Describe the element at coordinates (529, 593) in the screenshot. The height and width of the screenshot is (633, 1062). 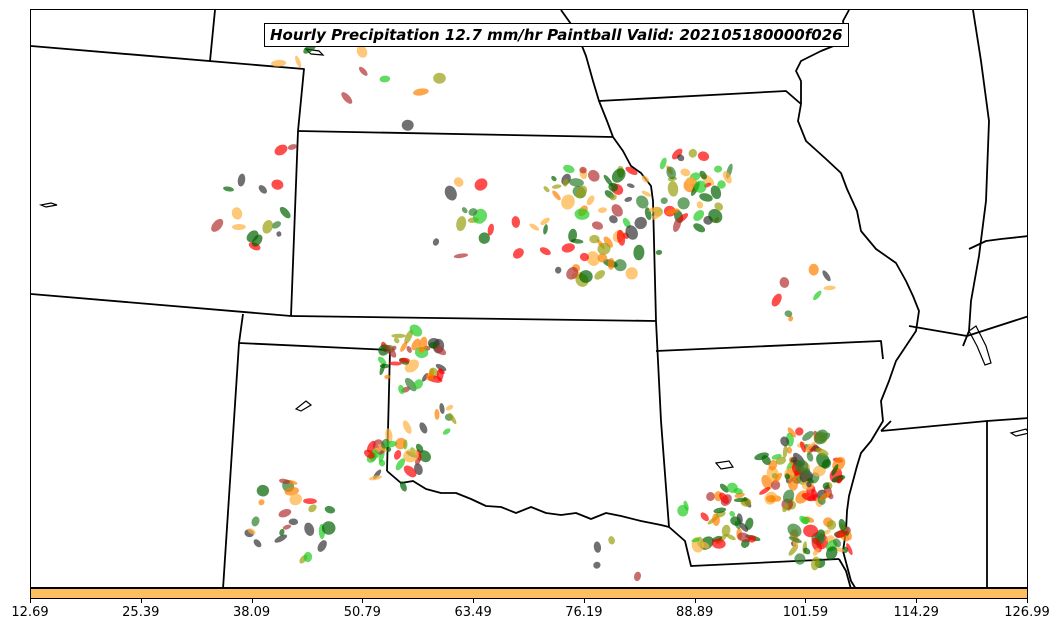
I see `colorbar` at that location.